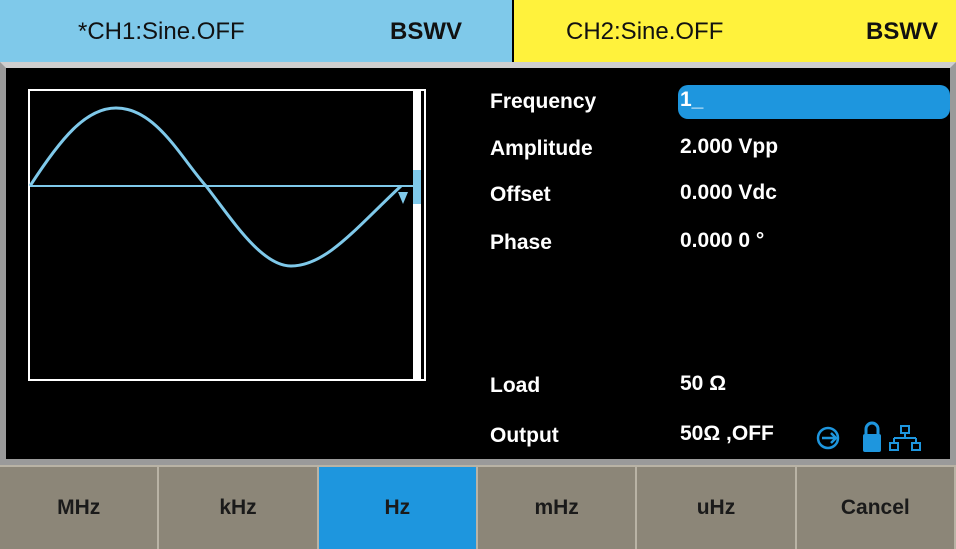 The width and height of the screenshot is (956, 549). I want to click on softkey: MHz, so click(80, 507).